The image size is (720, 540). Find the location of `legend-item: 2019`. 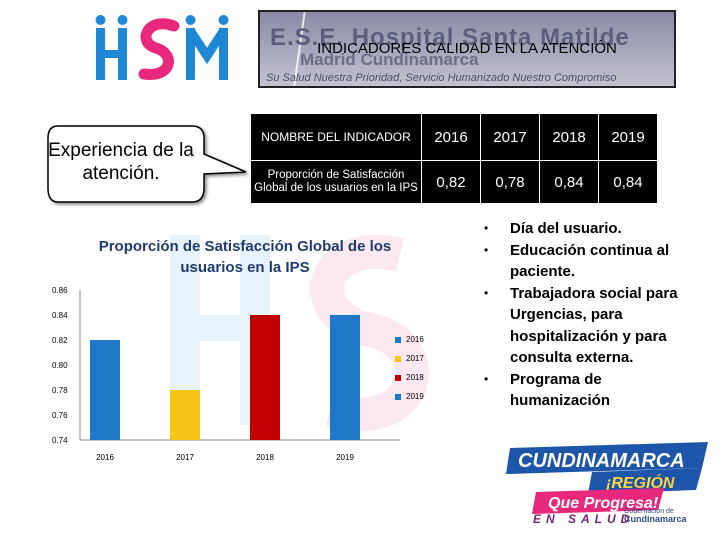

legend-item: 2019 is located at coordinates (409, 396).